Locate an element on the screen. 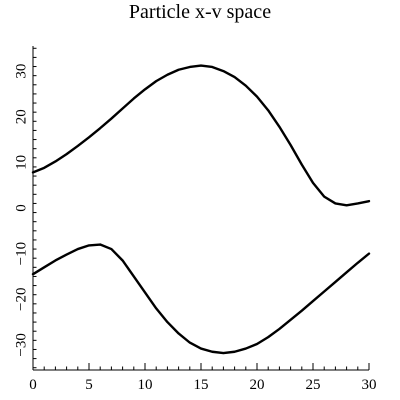 The image size is (400, 400). x-tick-label: 20 is located at coordinates (257, 385).